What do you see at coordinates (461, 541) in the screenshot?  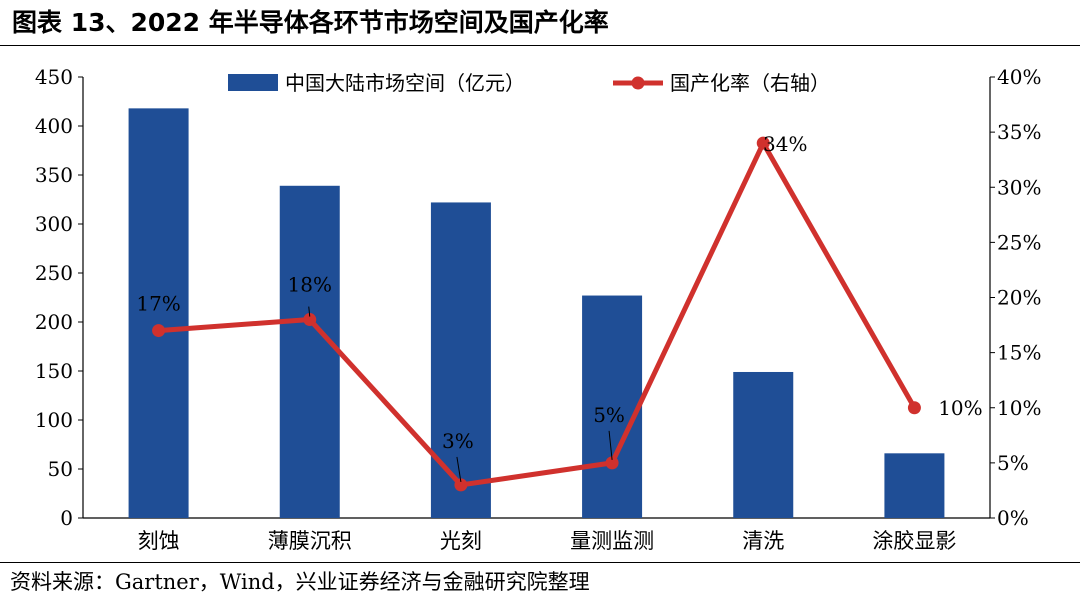 I see `x-tick-label: 光刻` at bounding box center [461, 541].